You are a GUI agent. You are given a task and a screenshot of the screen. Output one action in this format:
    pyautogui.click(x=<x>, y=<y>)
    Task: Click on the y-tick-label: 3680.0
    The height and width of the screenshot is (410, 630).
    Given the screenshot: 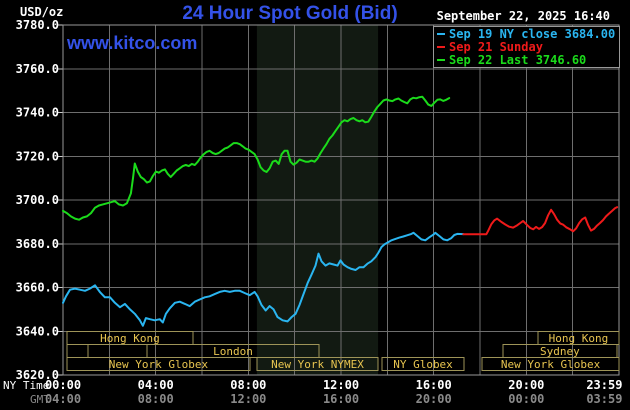 What is the action you would take?
    pyautogui.click(x=37, y=244)
    